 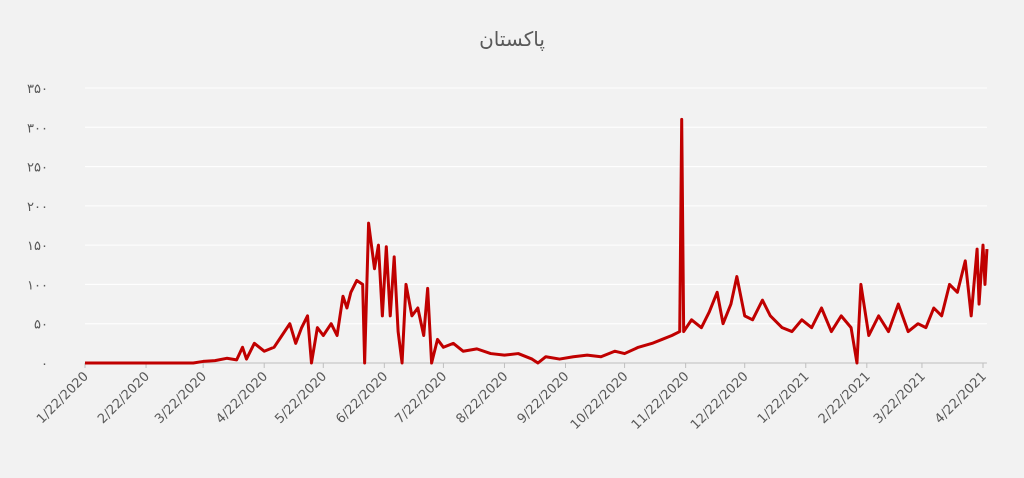 What do you see at coordinates (41, 325) in the screenshot?
I see `y-tick-label: ۵۰` at bounding box center [41, 325].